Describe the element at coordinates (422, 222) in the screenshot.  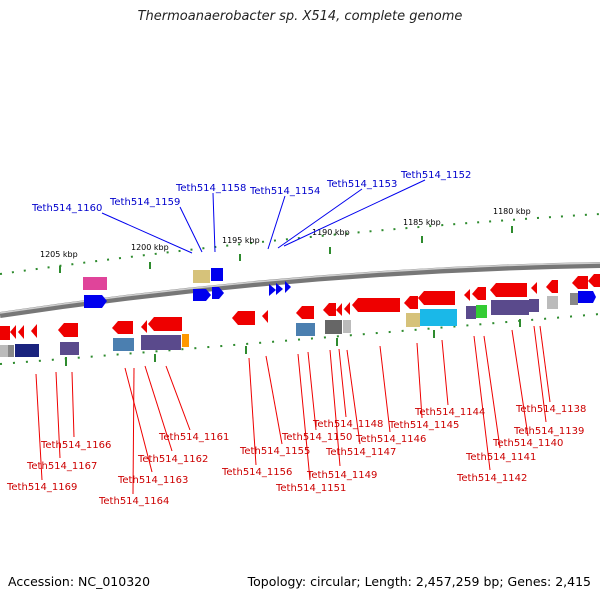
I see `scale-label: 1185 kbp` at that location.